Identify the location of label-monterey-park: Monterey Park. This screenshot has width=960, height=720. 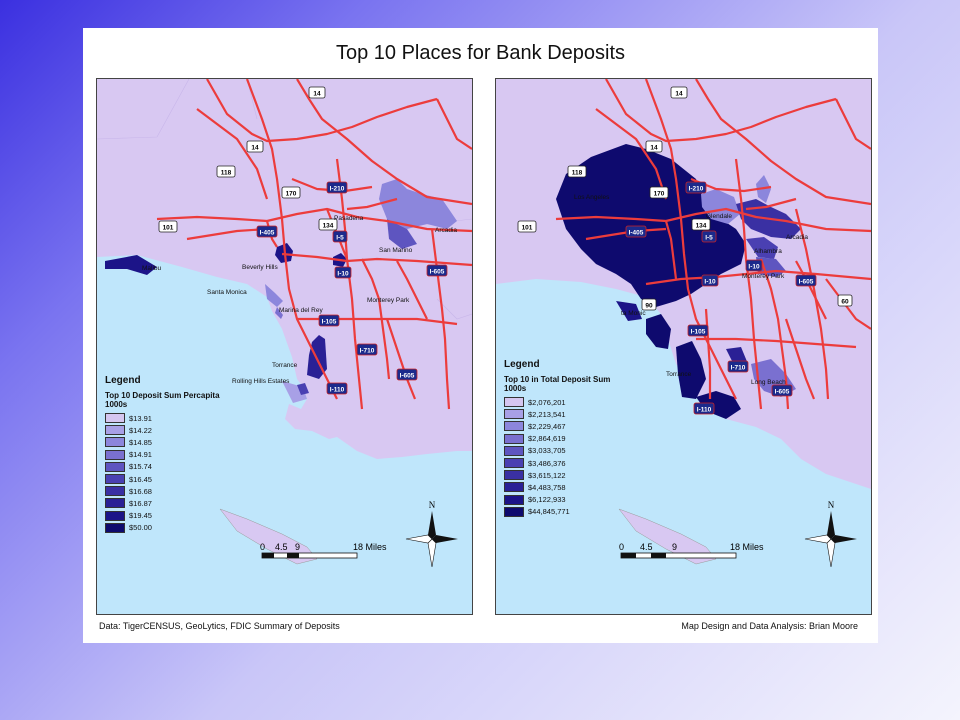
(388, 300).